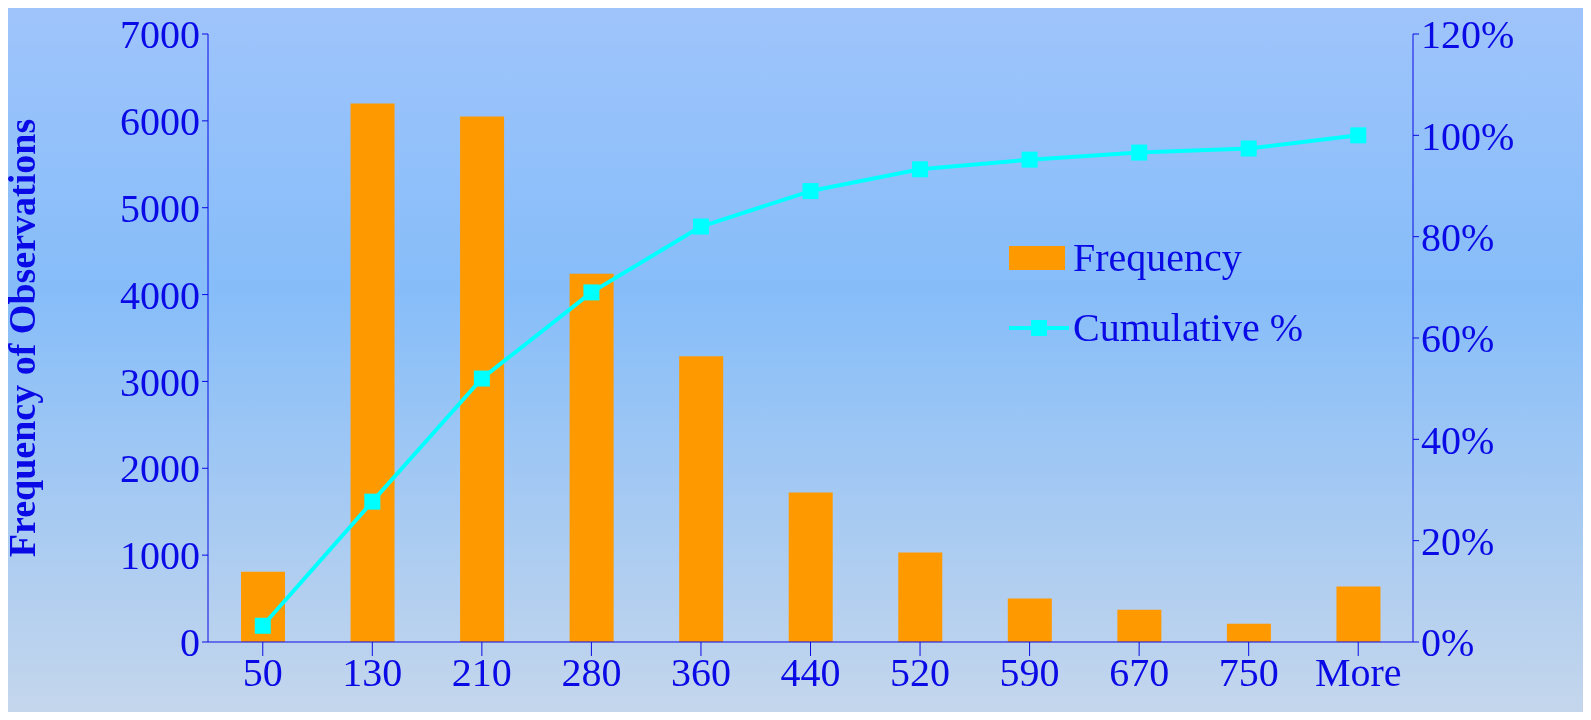 This screenshot has width=1591, height=720. What do you see at coordinates (160, 208) in the screenshot?
I see `y-tick-label: 5000` at bounding box center [160, 208].